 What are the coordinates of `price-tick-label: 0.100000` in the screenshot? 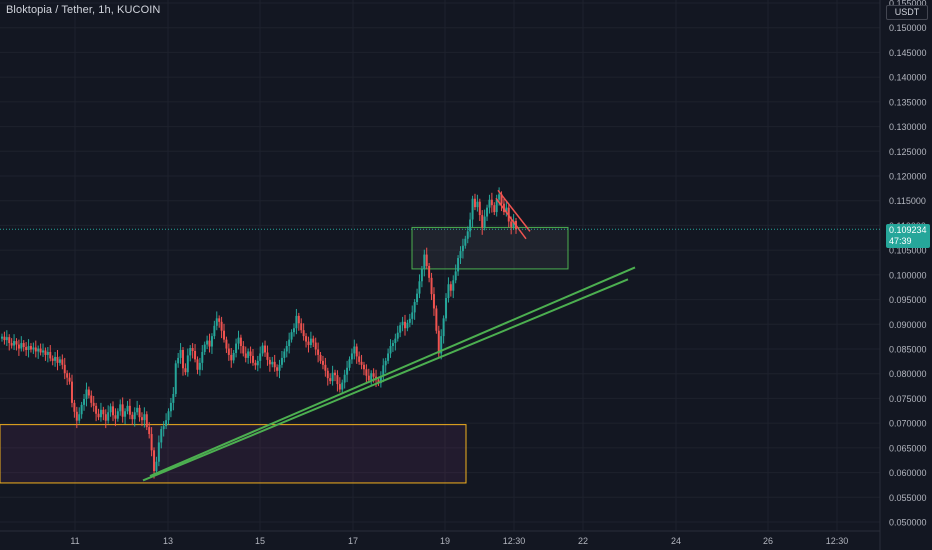 It's located at (908, 275).